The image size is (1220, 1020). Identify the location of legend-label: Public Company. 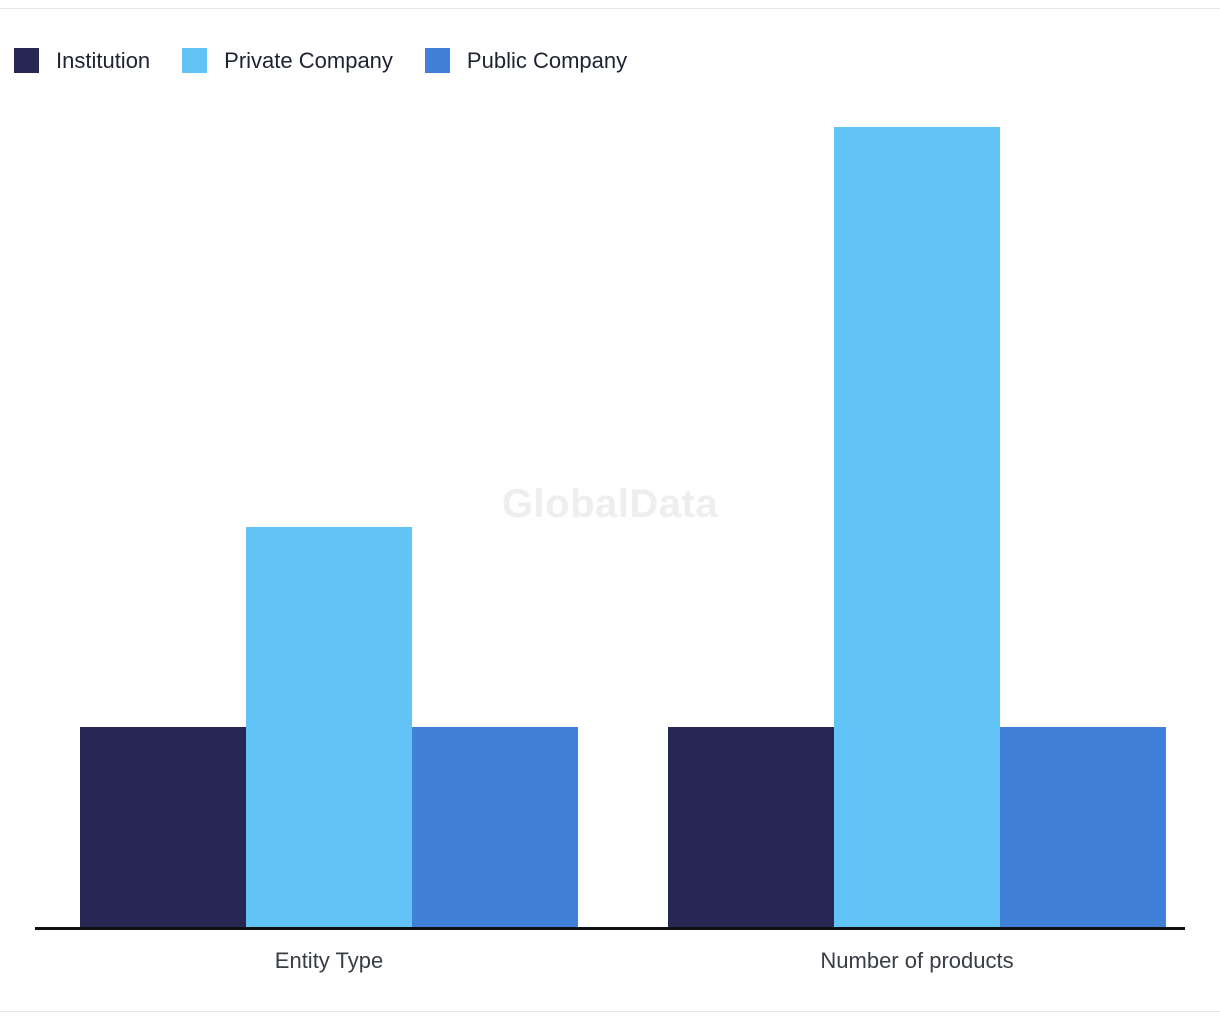
(547, 60).